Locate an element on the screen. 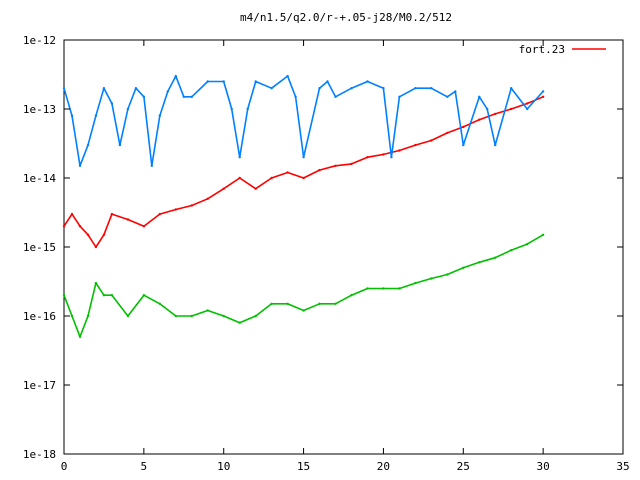  y-tick-label: 1e-14 is located at coordinates (39, 178).